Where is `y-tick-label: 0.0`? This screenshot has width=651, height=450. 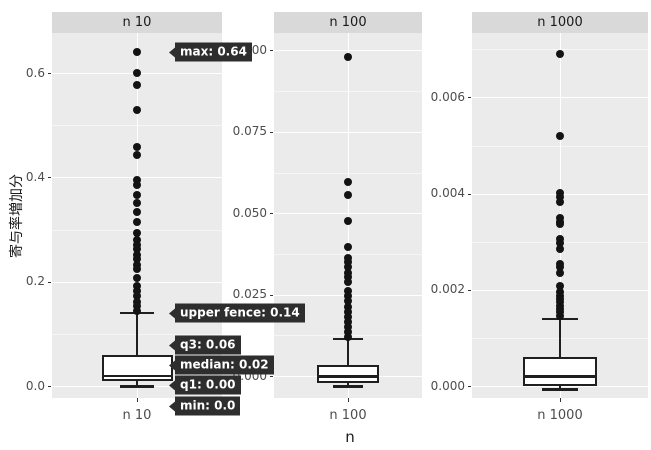
y-tick-label: 0.0 is located at coordinates (35, 385).